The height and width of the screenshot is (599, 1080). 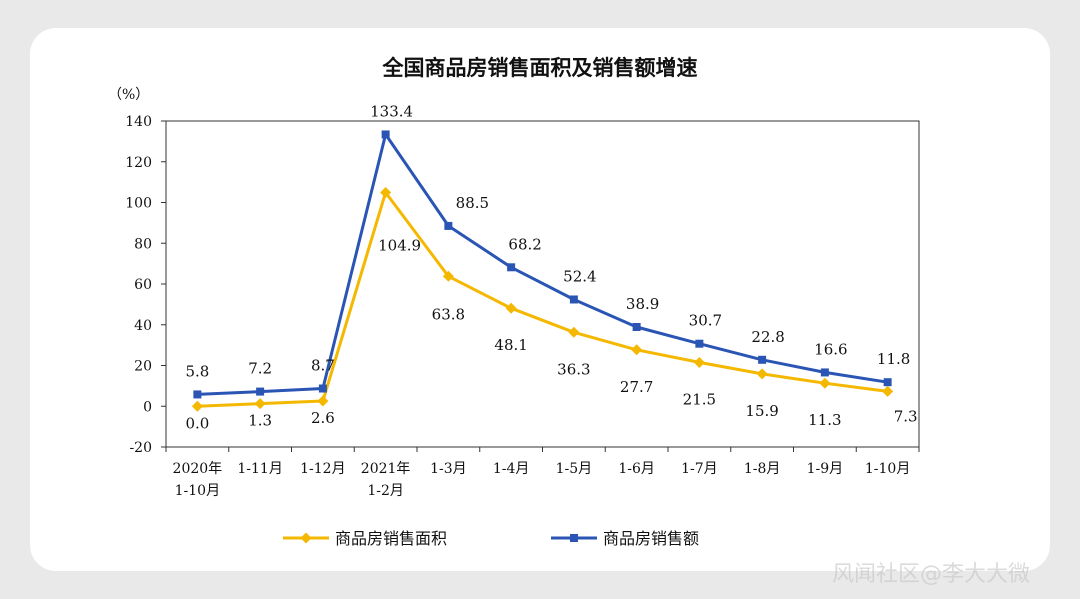 What do you see at coordinates (198, 469) in the screenshot?
I see `x-tick-label: 2020年` at bounding box center [198, 469].